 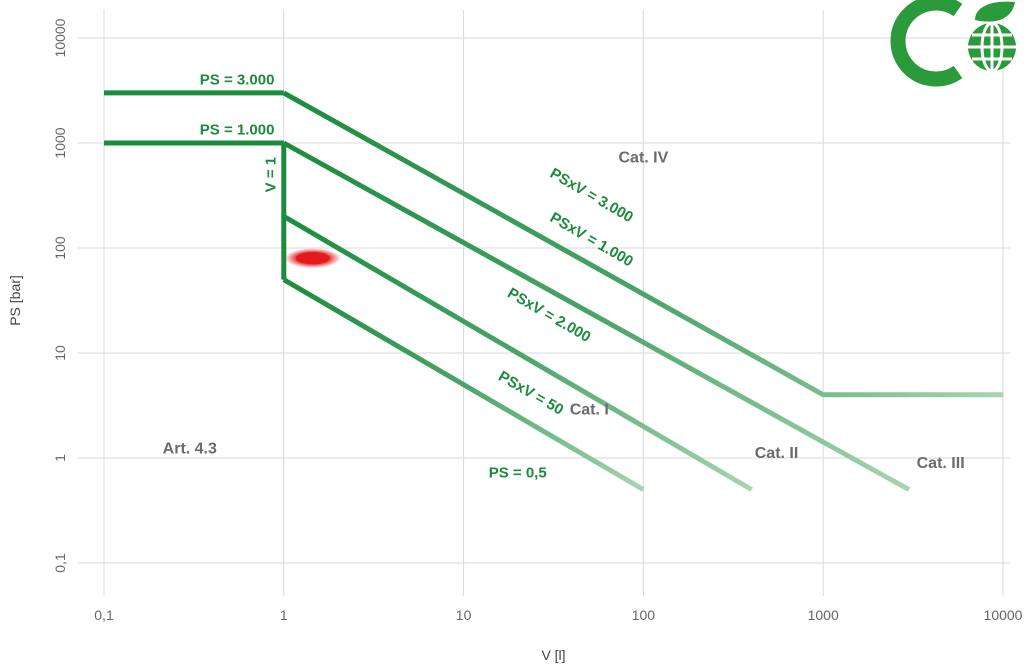 I want to click on line-annotation: PSxV = 2.000, so click(x=548, y=315).